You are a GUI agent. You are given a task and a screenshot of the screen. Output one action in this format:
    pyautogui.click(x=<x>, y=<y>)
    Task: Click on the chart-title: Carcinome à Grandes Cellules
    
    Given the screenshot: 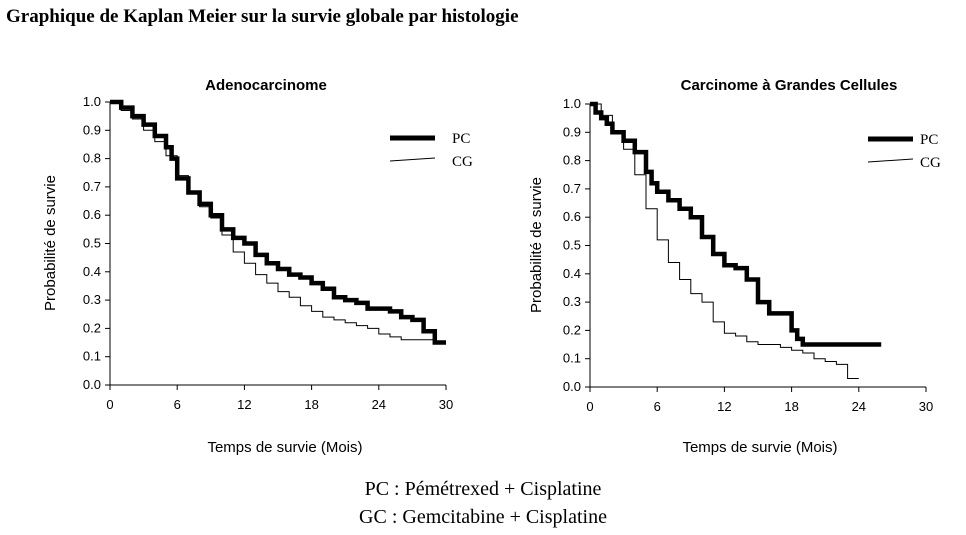 What is the action you would take?
    pyautogui.click(x=789, y=85)
    